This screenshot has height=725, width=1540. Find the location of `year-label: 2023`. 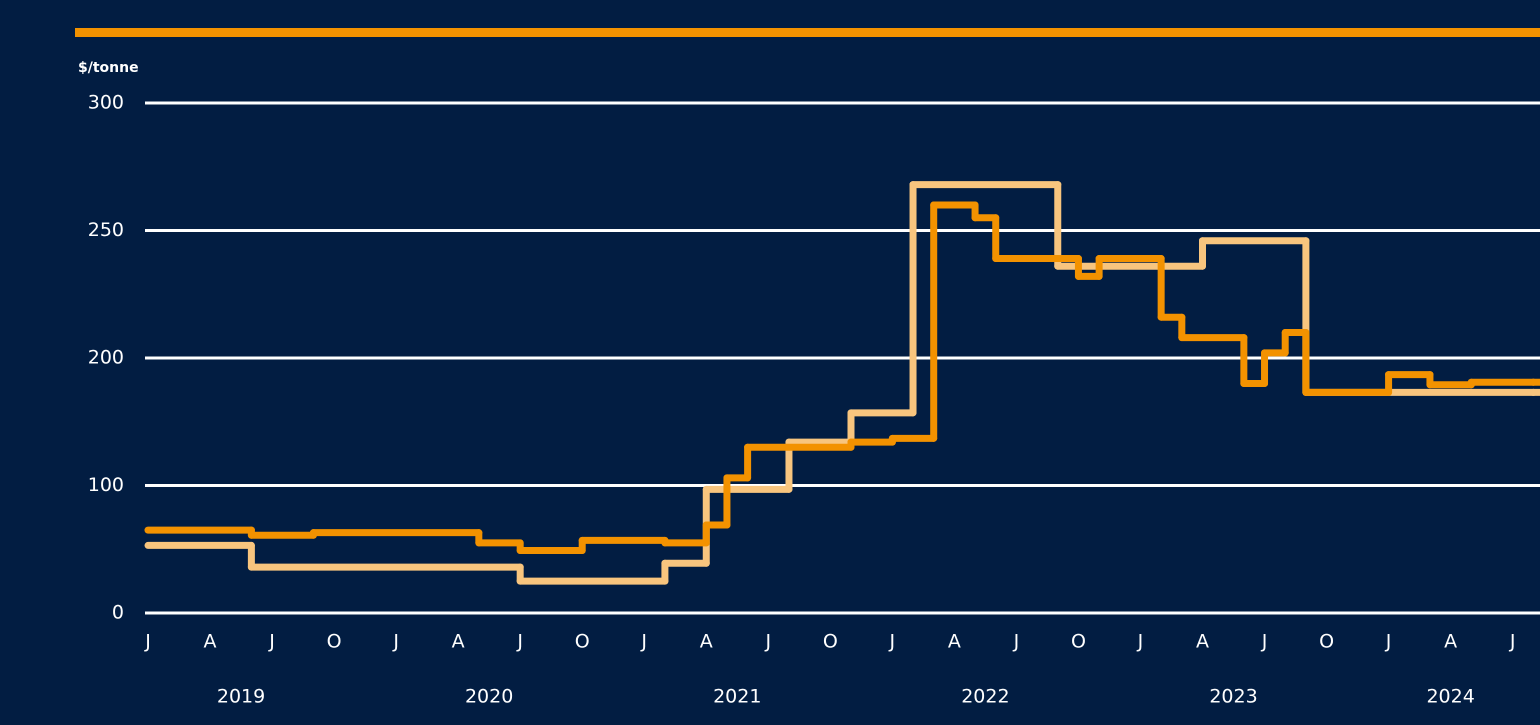

year-label: 2023 is located at coordinates (1233, 697).